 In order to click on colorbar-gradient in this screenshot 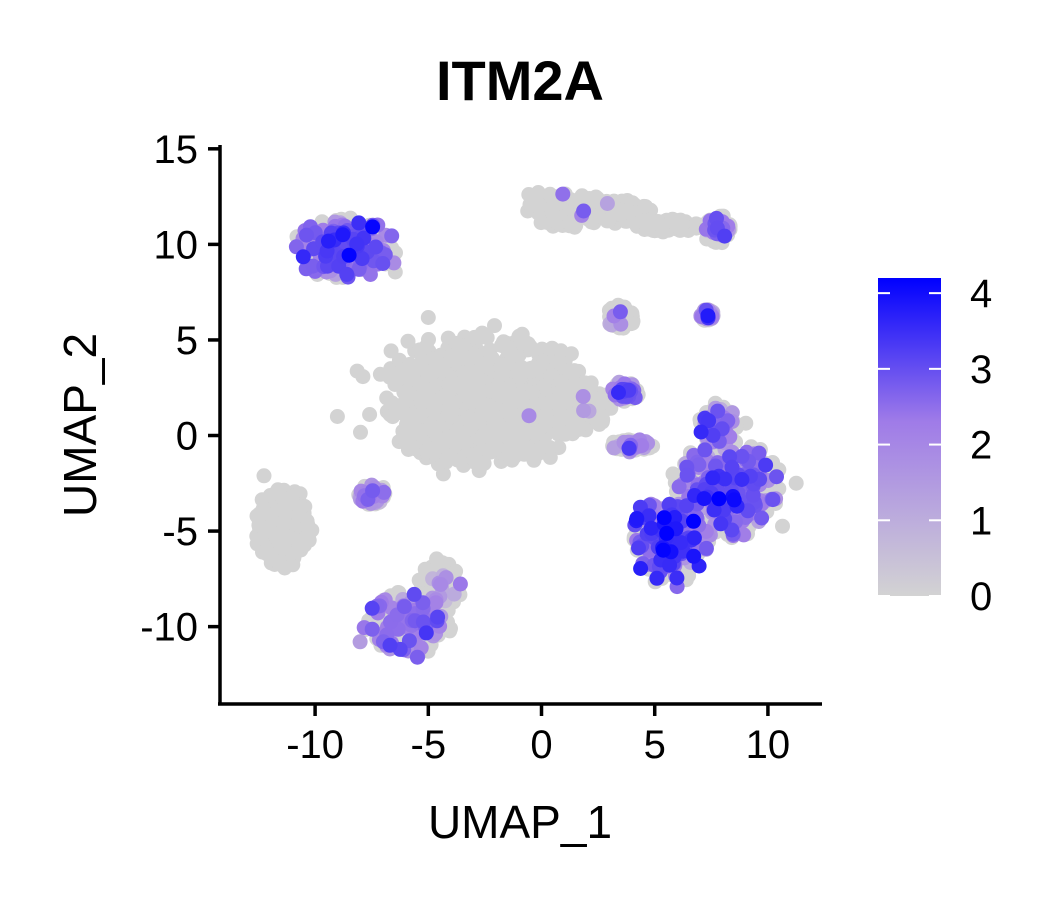, I will do `click(909, 437)`.